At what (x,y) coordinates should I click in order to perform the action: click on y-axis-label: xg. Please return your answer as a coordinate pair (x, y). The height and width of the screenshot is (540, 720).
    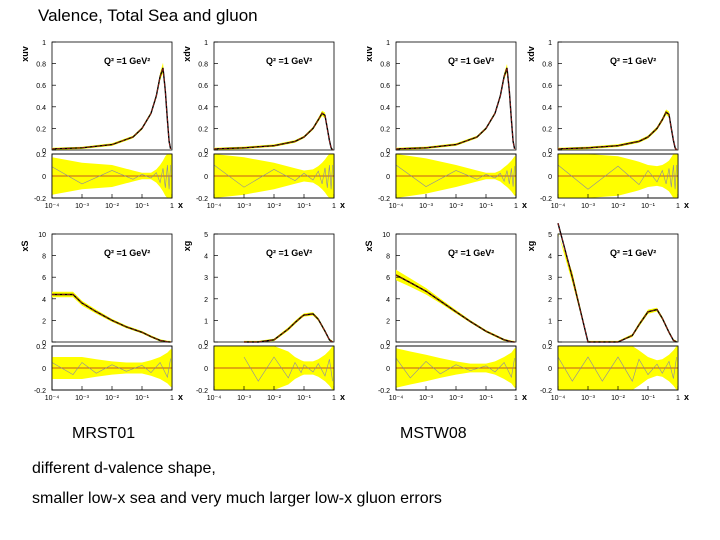
    Looking at the image, I should click on (187, 246).